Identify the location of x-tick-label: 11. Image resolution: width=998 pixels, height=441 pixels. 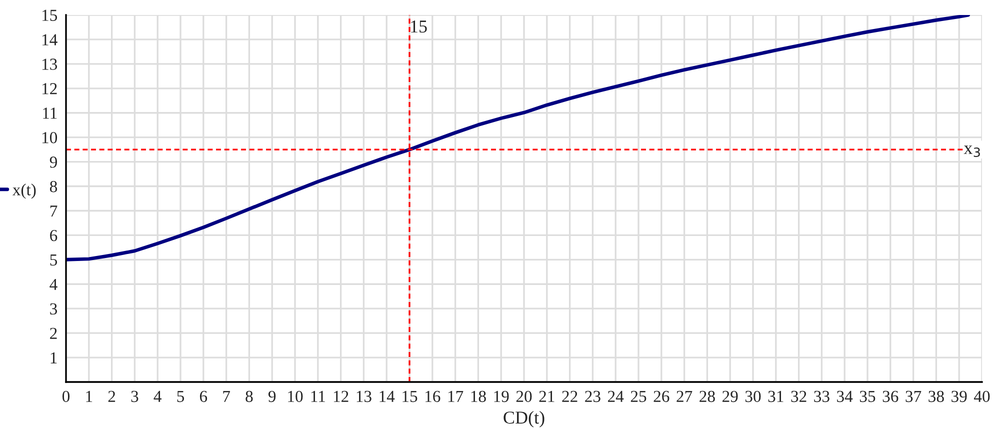
(318, 396).